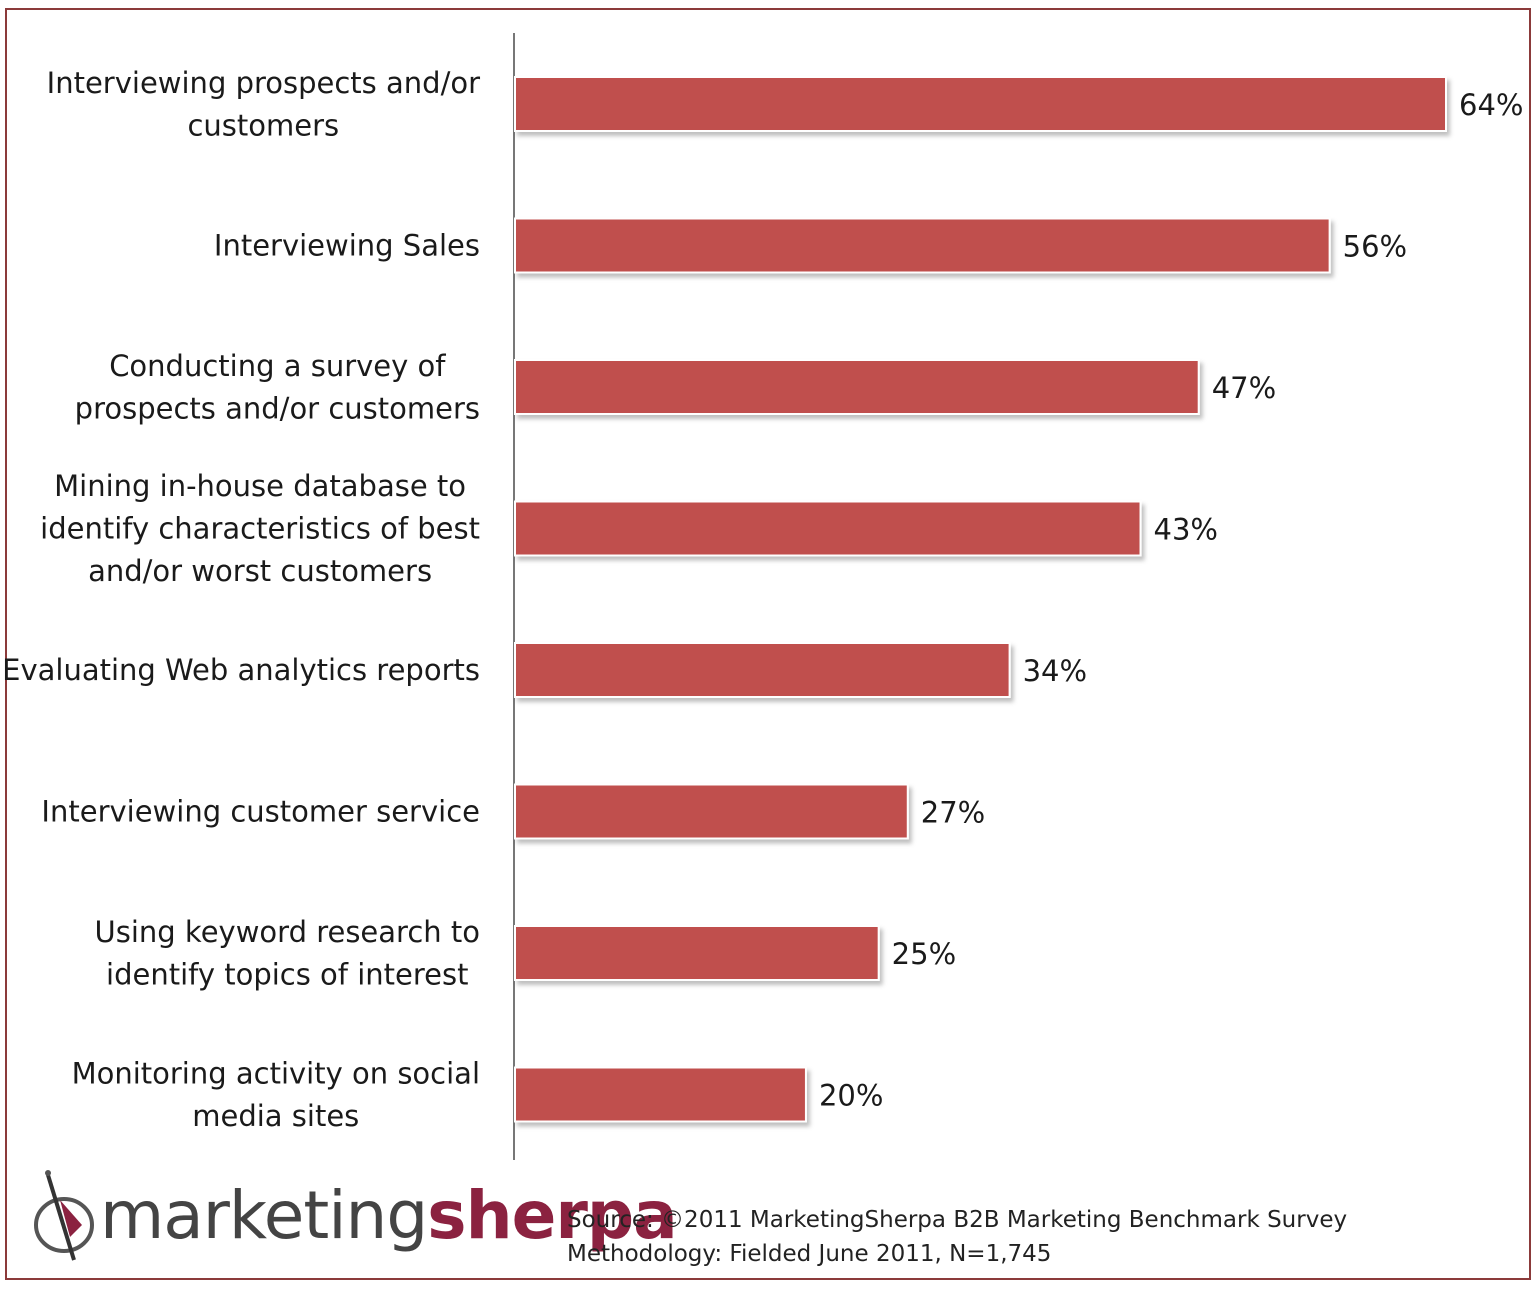  Describe the element at coordinates (287, 932) in the screenshot. I see `category-label: Using keyword research to` at that location.